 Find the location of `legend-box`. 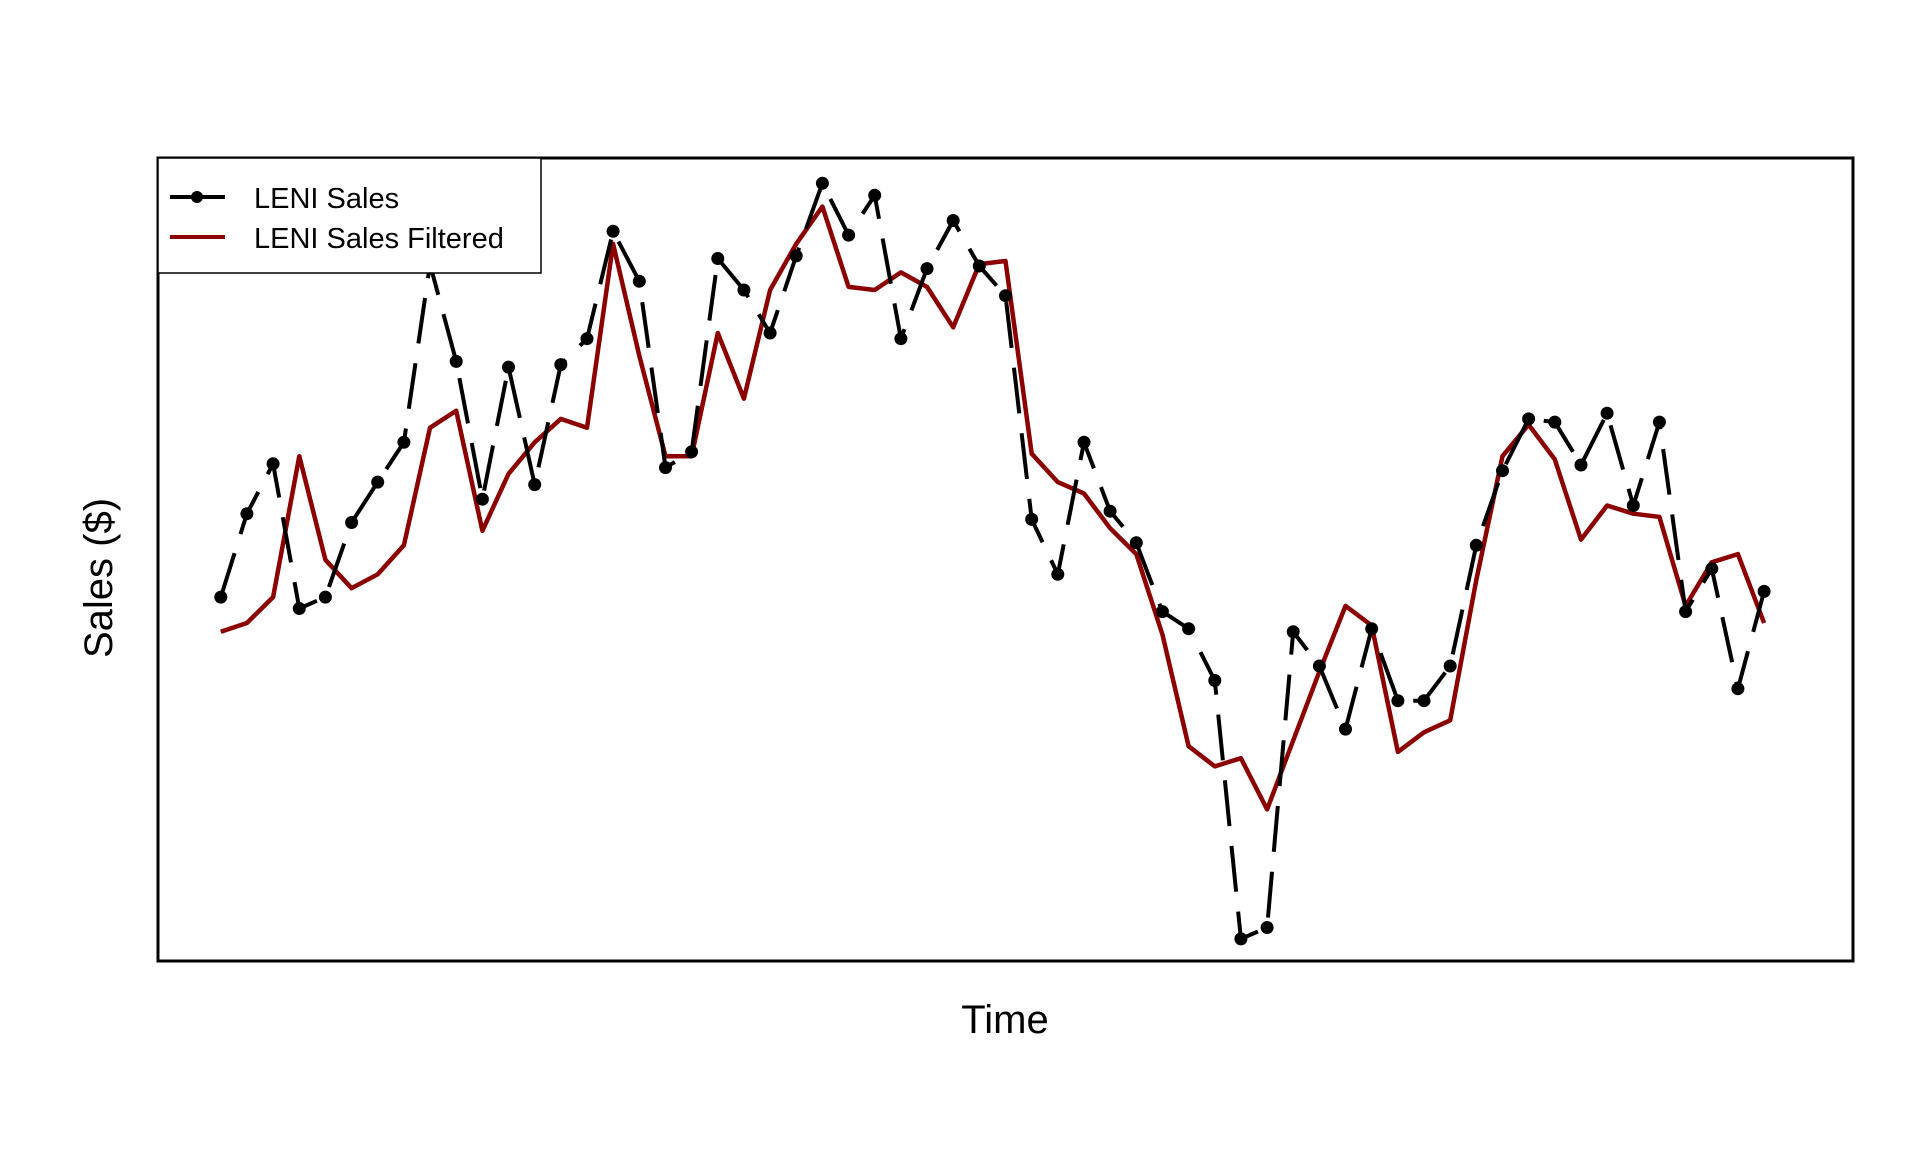

legend-box is located at coordinates (349, 215).